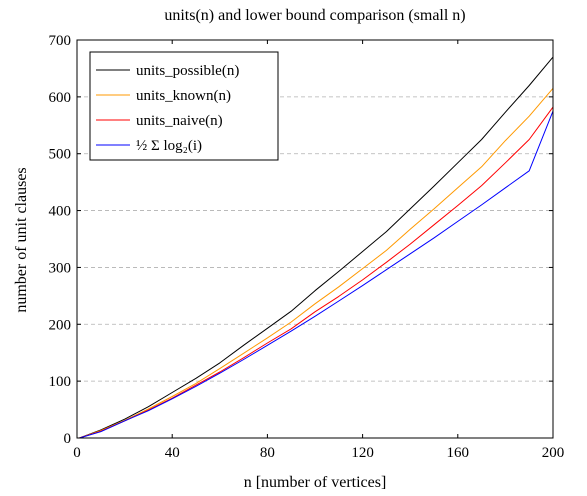 This screenshot has width=587, height=496. What do you see at coordinates (60, 268) in the screenshot?
I see `y-tick-label-300: 300` at bounding box center [60, 268].